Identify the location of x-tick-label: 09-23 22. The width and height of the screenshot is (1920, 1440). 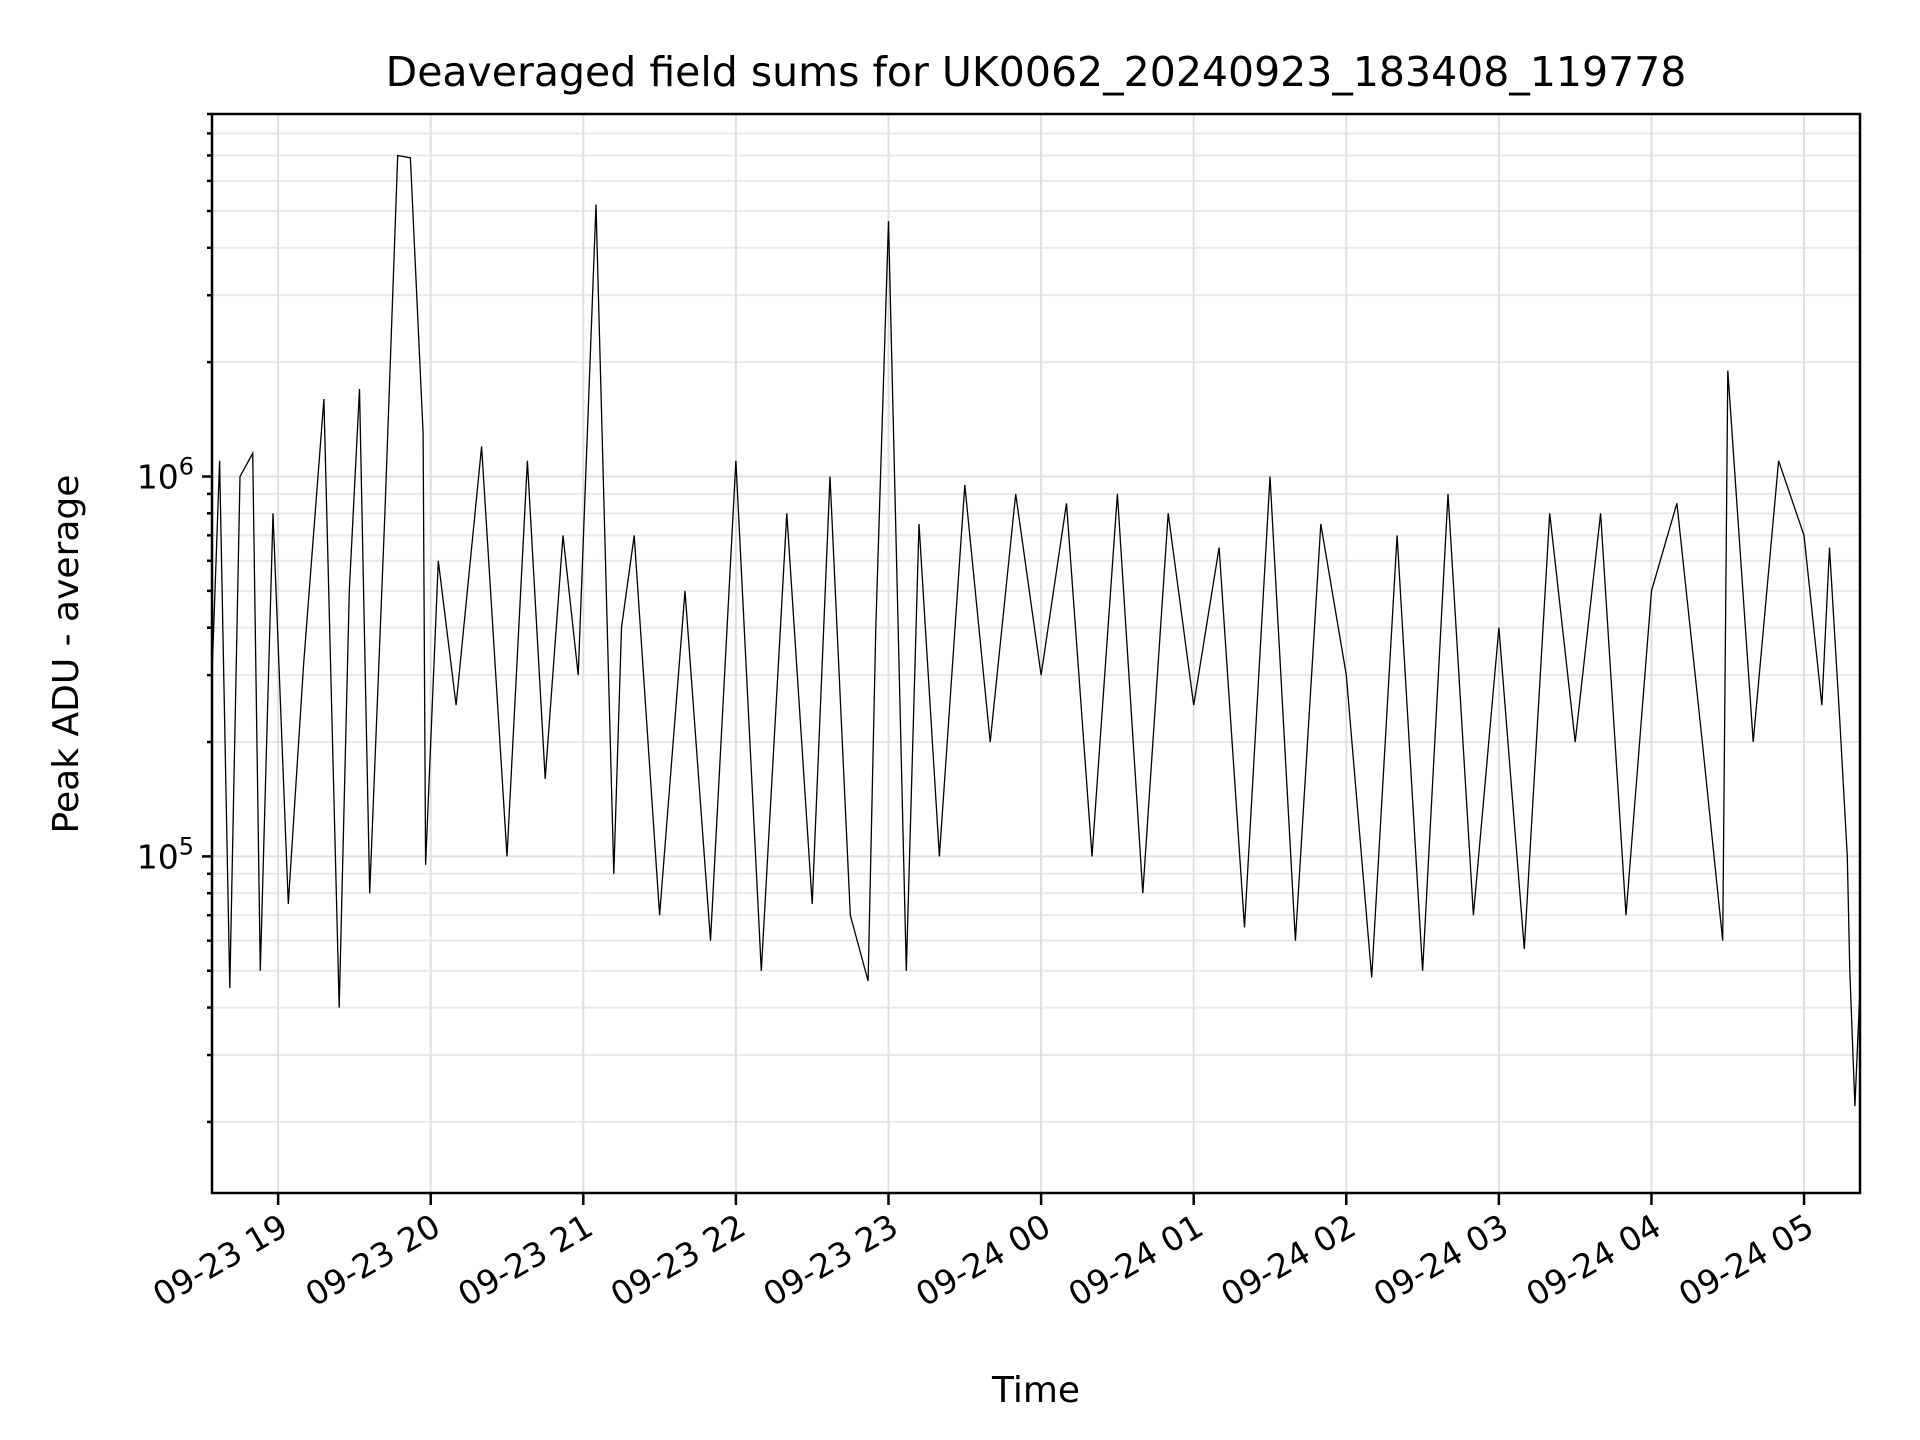
(678, 1260).